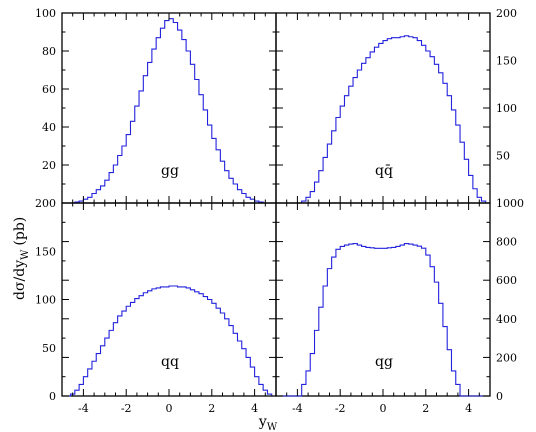  What do you see at coordinates (384, 171) in the screenshot?
I see `panel-label: qq̄` at bounding box center [384, 171].